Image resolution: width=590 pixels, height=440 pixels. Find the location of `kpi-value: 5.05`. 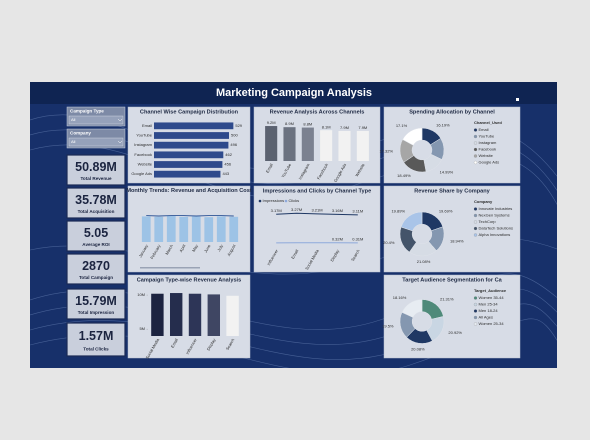

kpi-value: 5.05 is located at coordinates (96, 233).